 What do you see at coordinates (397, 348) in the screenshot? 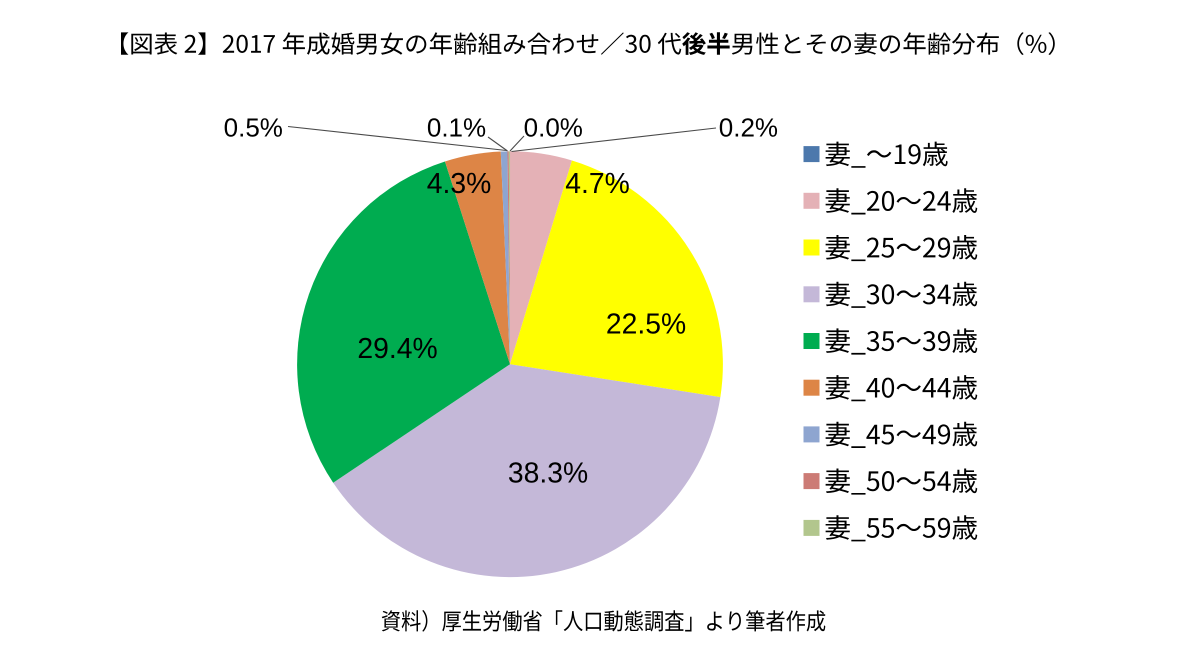
I see `svg-text: 29.4%` at bounding box center [397, 348].